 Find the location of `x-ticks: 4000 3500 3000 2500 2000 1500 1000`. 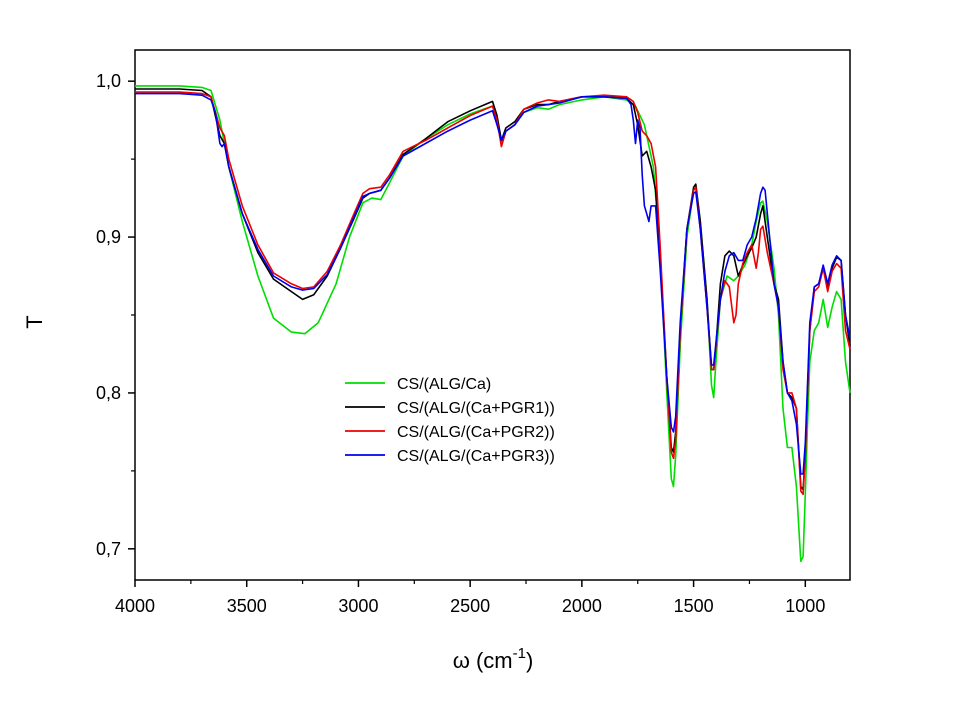

x-ticks: 4000 3500 3000 2500 2000 1500 1000 is located at coordinates (470, 598).